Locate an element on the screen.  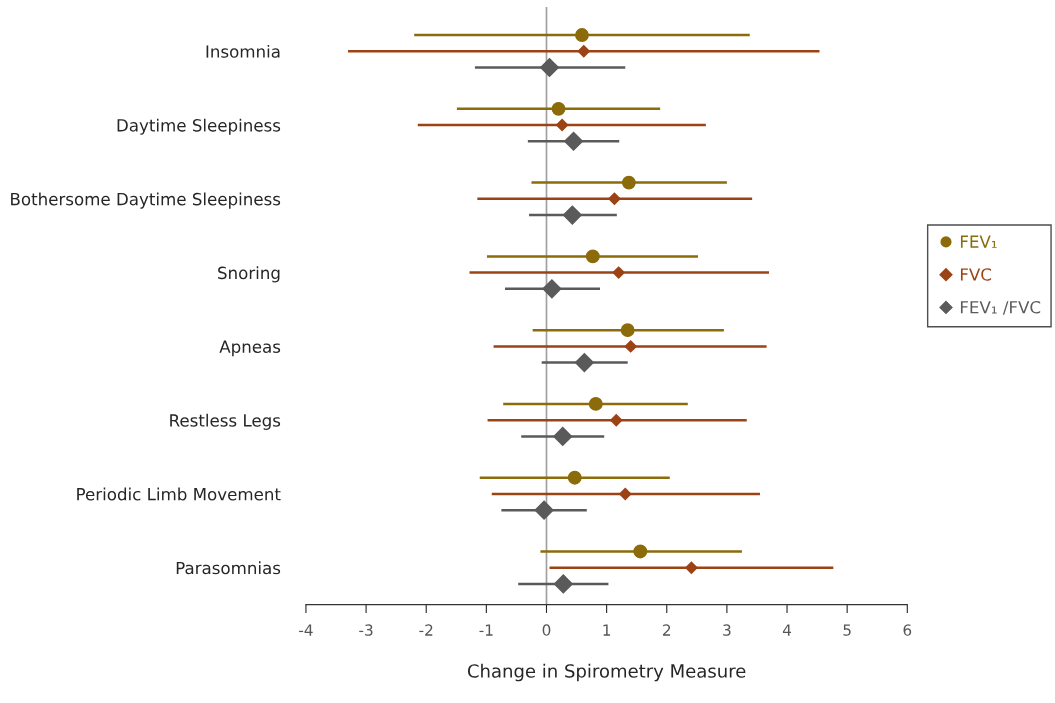
x-tick-label: -3 is located at coordinates (366, 630).